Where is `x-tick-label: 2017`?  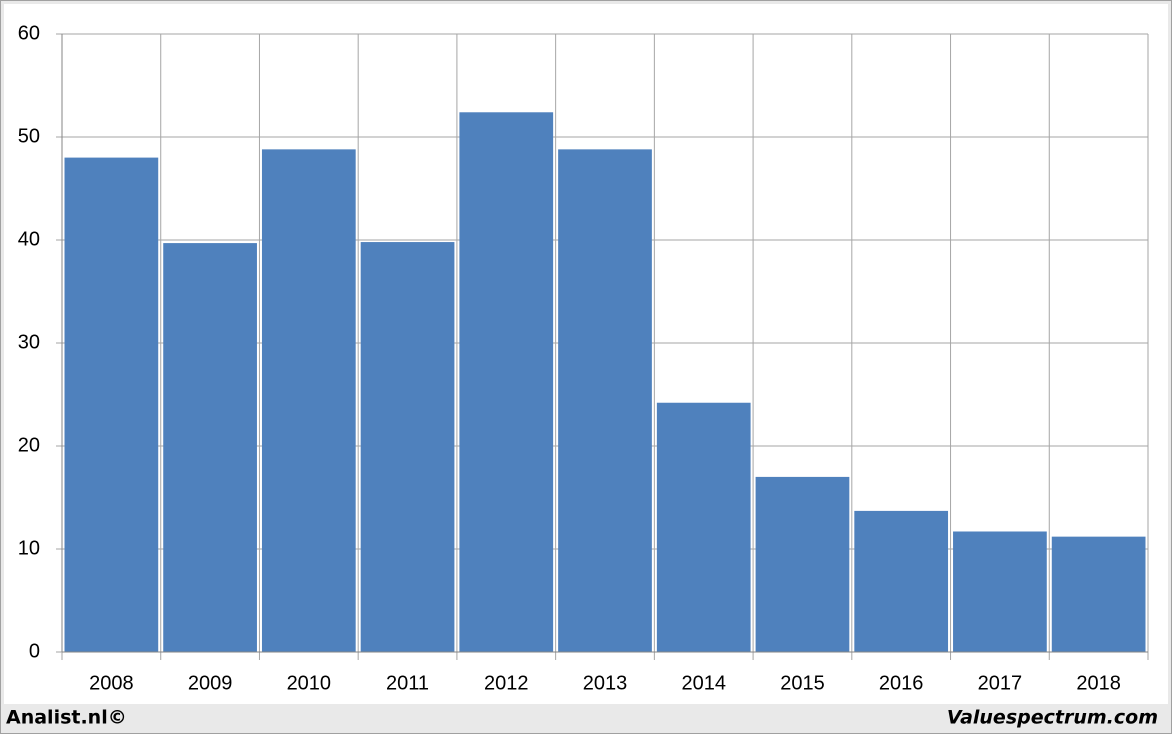
x-tick-label: 2017 is located at coordinates (1000, 683).